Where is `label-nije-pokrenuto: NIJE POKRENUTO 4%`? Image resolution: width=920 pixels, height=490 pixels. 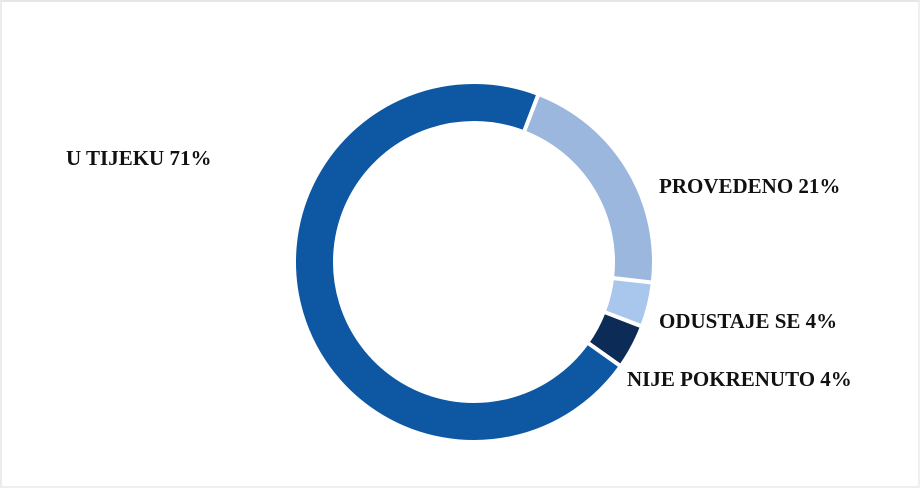
label-nije-pokrenuto: NIJE POKRENUTO 4% is located at coordinates (739, 379).